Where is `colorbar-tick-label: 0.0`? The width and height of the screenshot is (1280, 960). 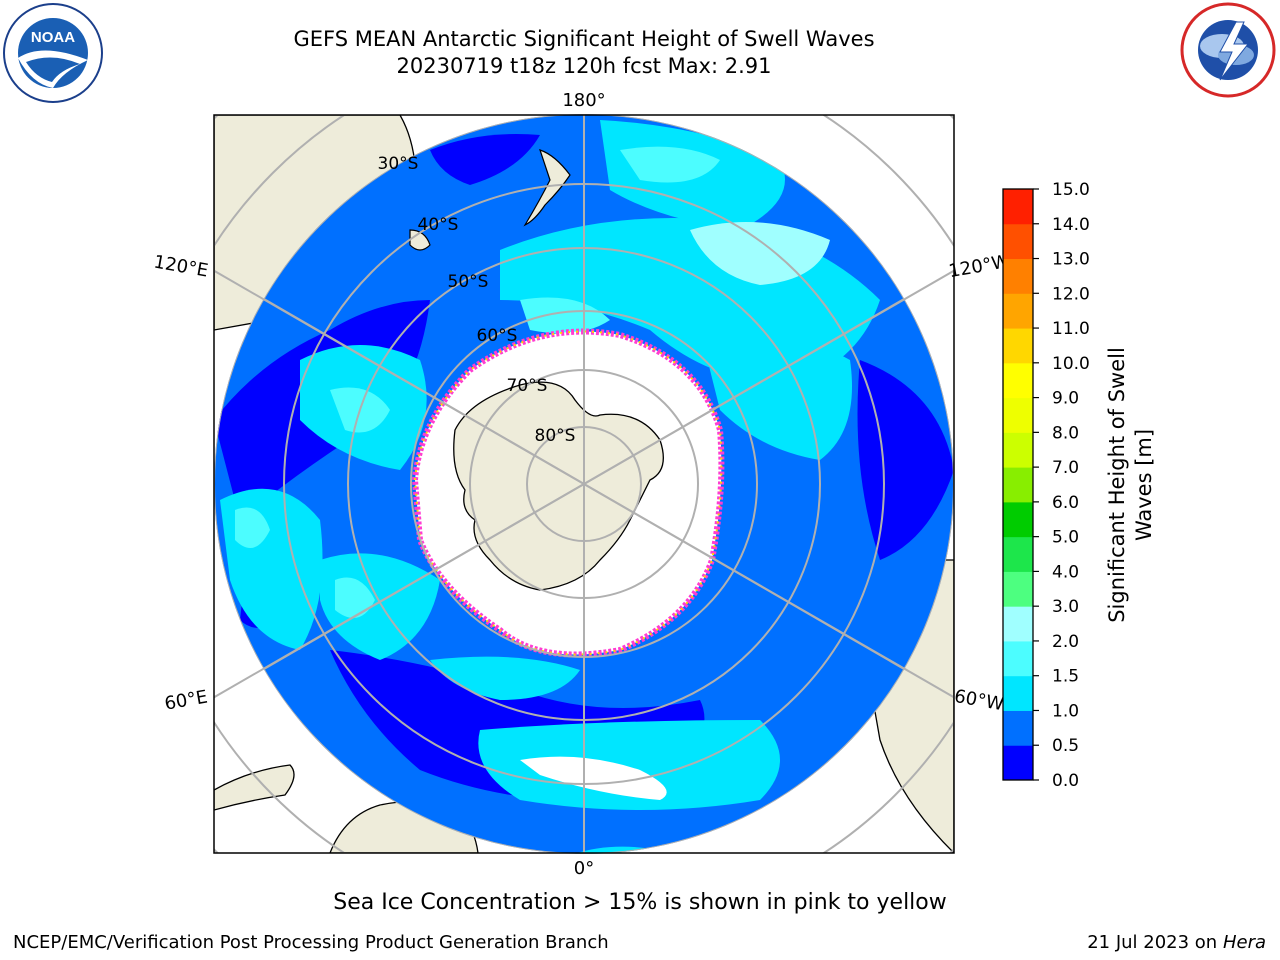 colorbar-tick-label: 0.0 is located at coordinates (1065, 781).